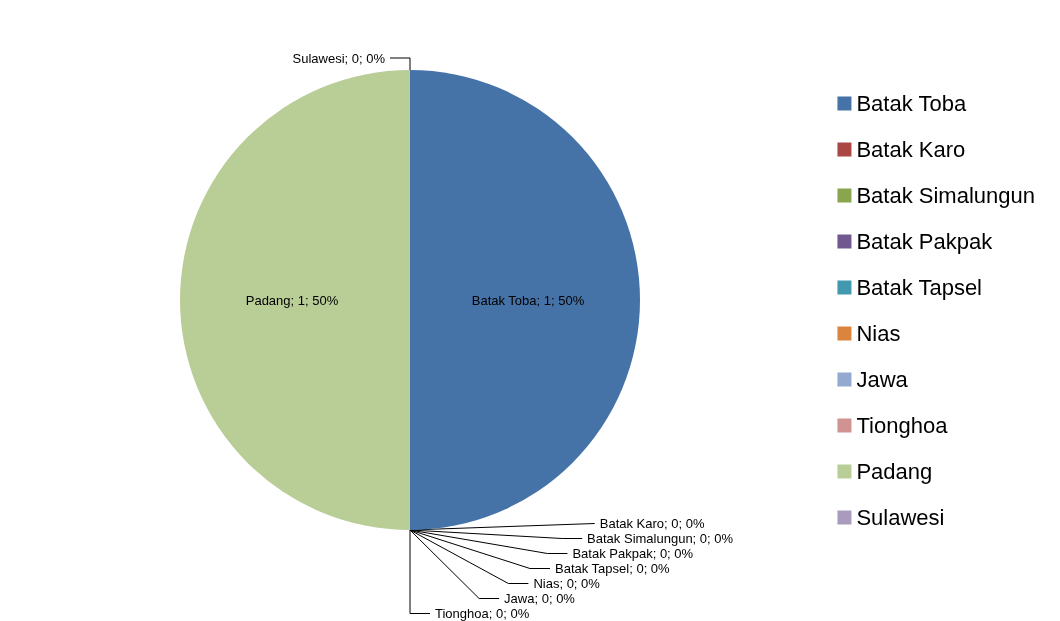  I want to click on text: Batak Pakpak; 0; 0%, so click(633, 553).